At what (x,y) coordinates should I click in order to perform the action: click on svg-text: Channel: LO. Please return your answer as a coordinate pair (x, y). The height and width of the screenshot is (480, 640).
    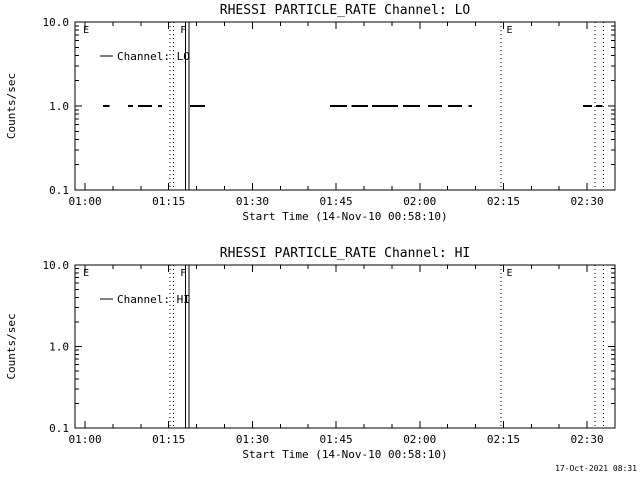
    Looking at the image, I should click on (153, 56).